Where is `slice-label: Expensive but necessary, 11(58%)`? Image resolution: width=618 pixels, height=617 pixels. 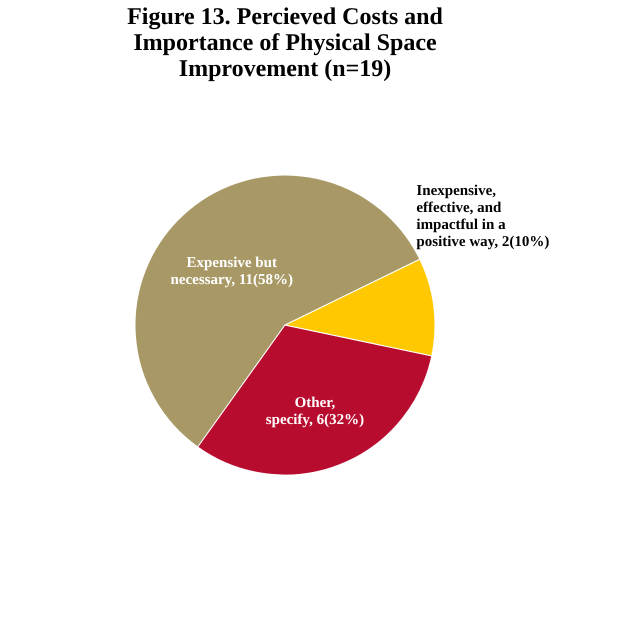
slice-label: Expensive but necessary, 11(58%) is located at coordinates (231, 271).